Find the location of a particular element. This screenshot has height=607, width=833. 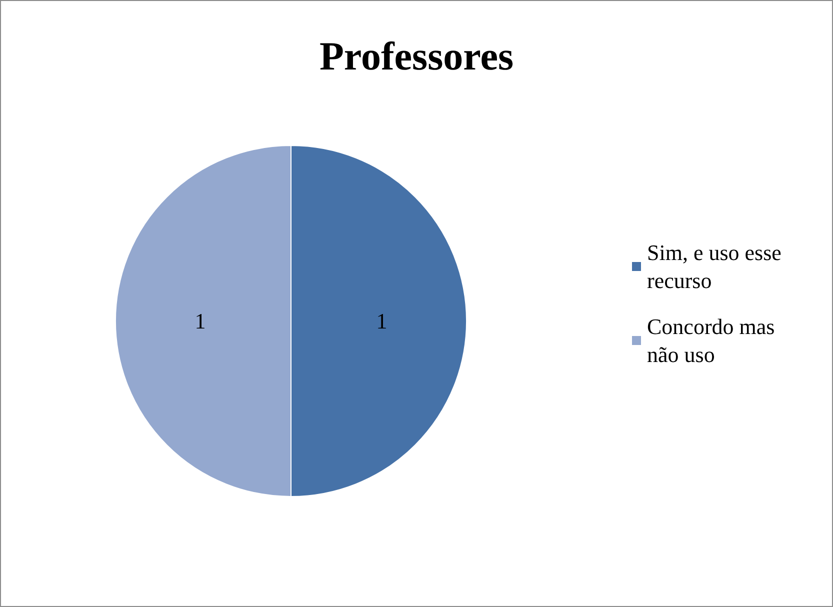

chart-title: Professores is located at coordinates (416, 56).